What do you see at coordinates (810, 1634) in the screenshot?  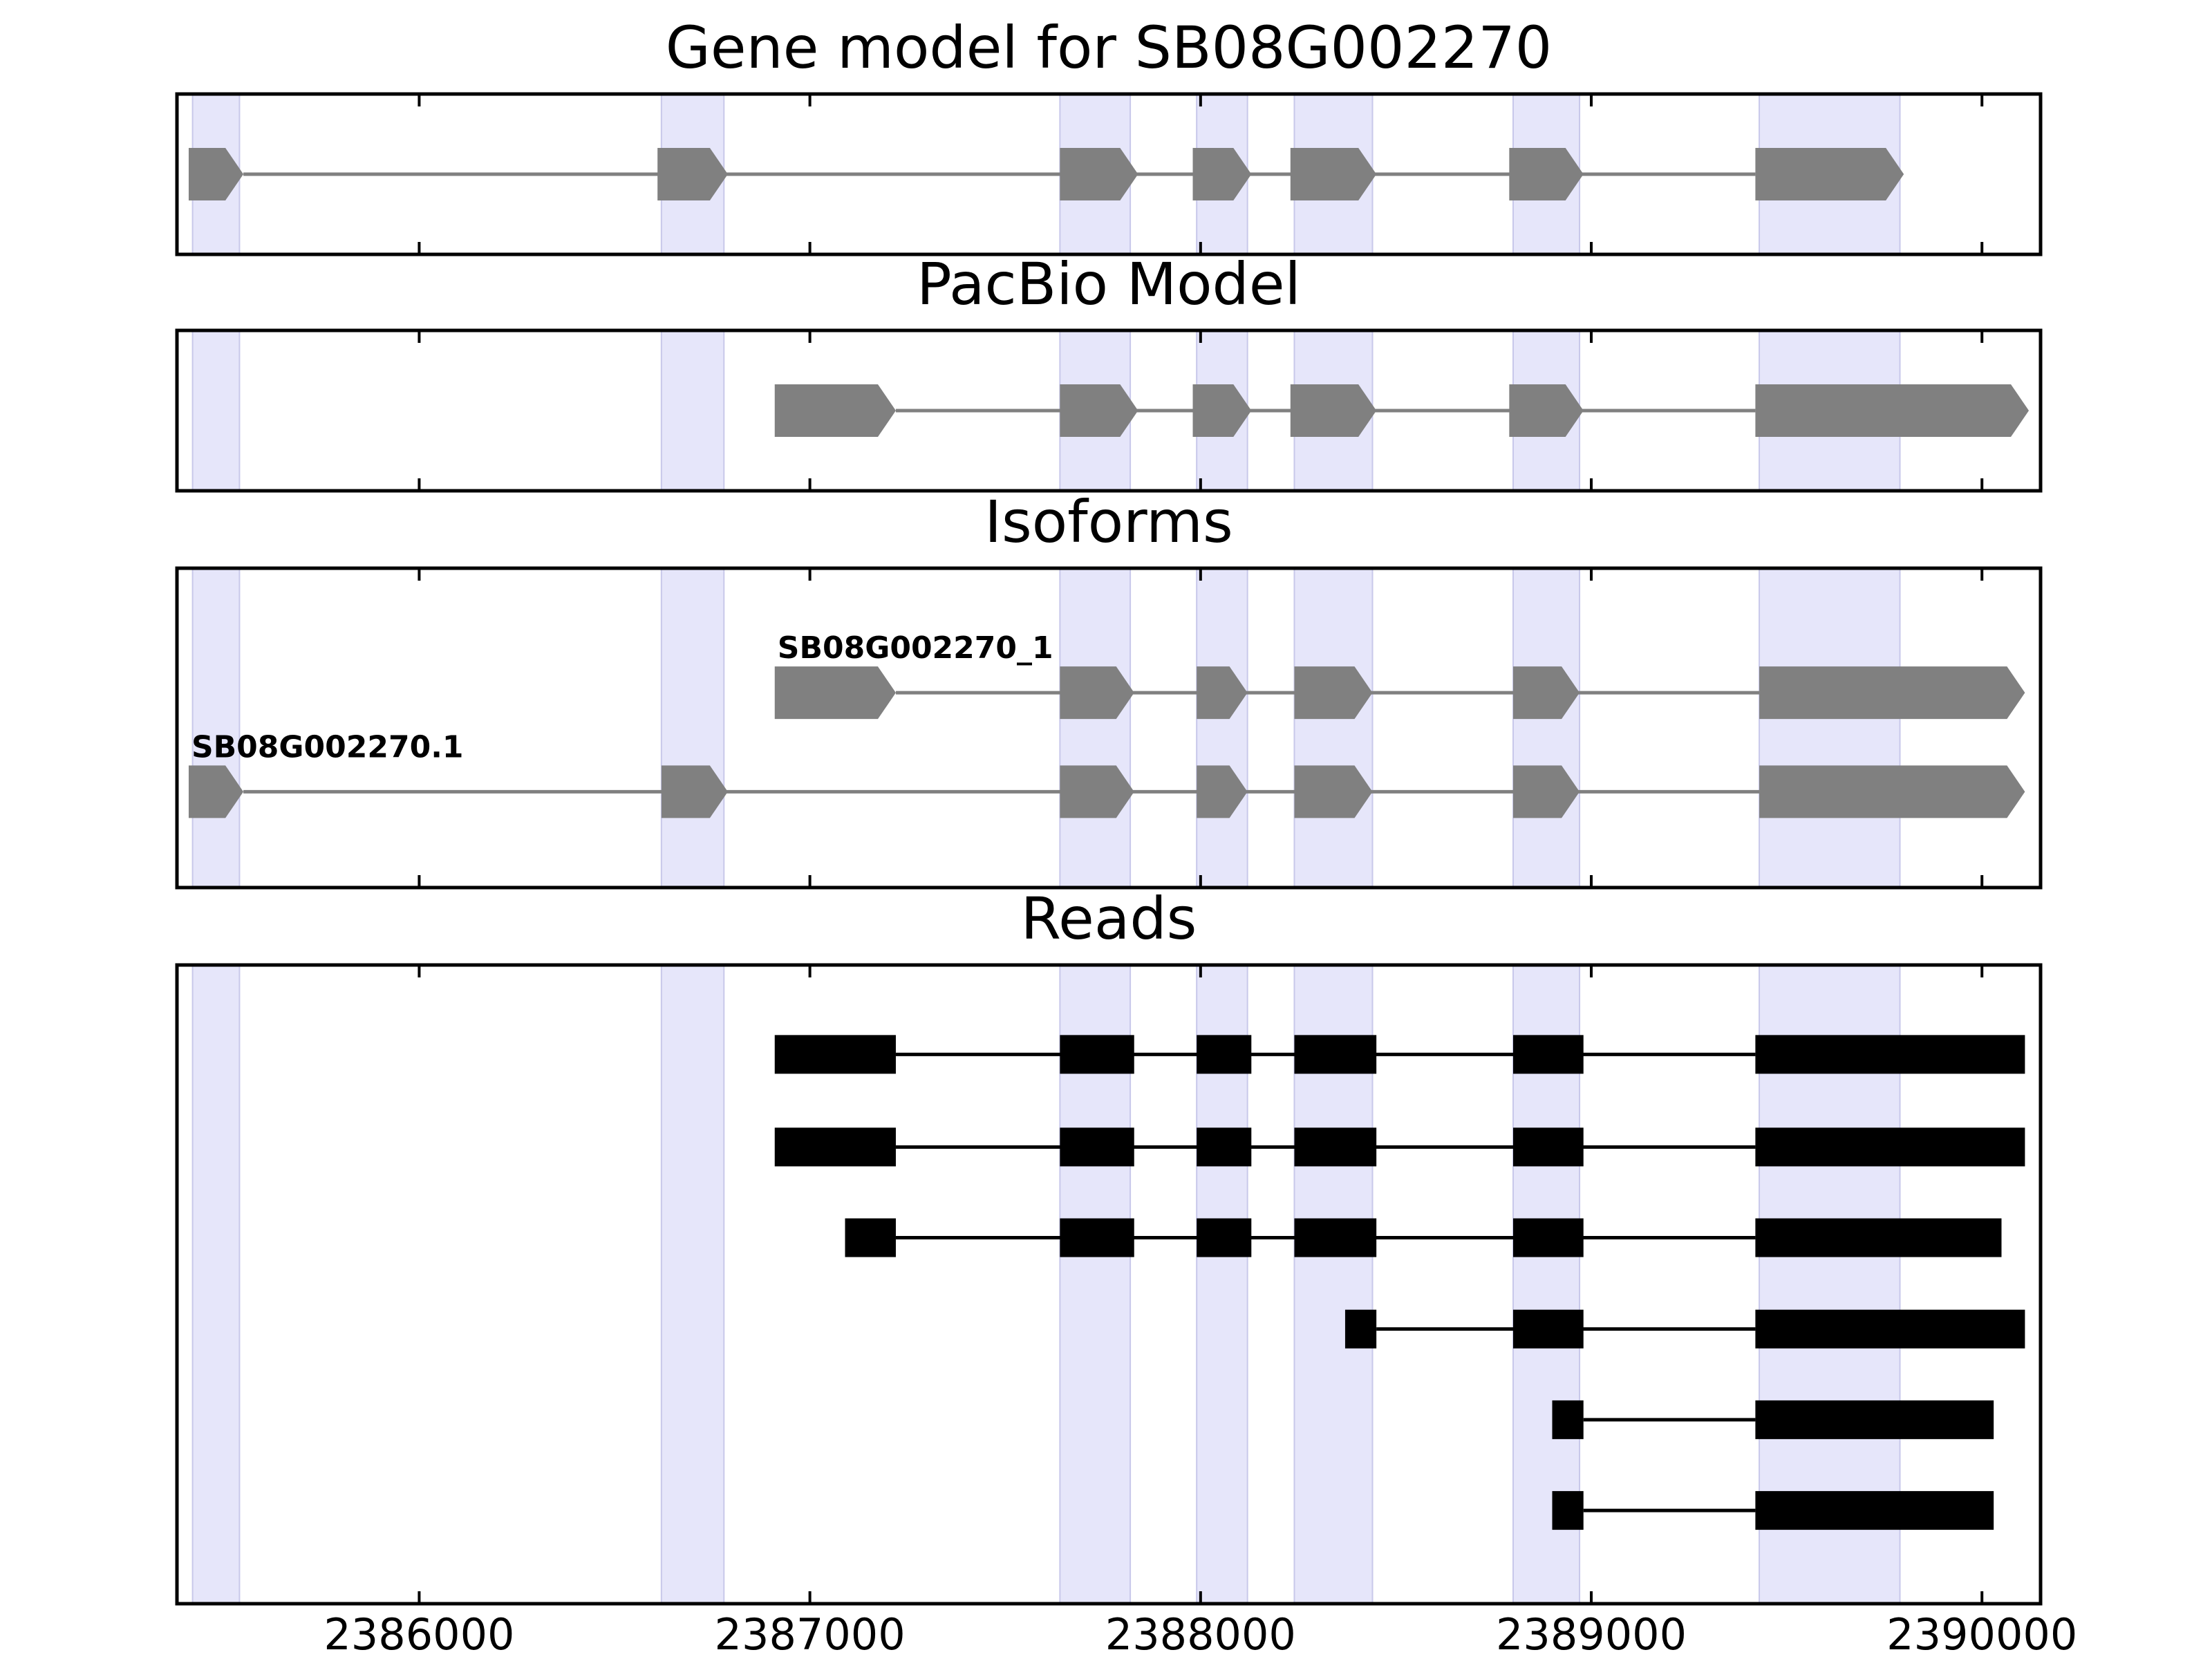 I see `x-tick-label: 2387000` at bounding box center [810, 1634].